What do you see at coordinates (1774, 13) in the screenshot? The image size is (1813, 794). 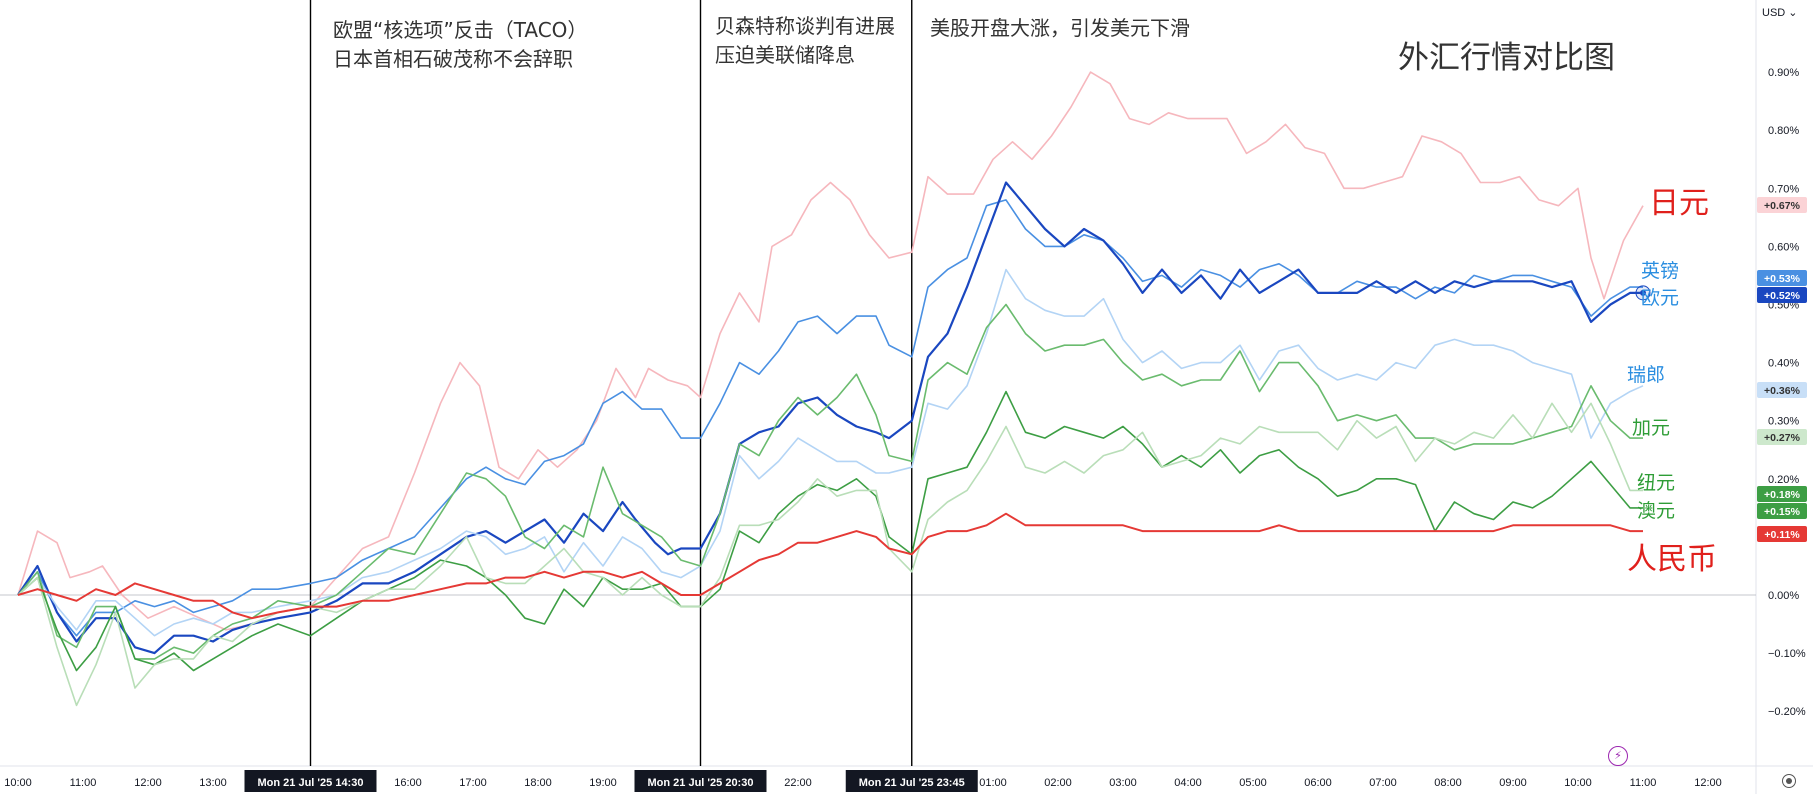 I see `currency-dropdown-label: USD` at bounding box center [1774, 13].